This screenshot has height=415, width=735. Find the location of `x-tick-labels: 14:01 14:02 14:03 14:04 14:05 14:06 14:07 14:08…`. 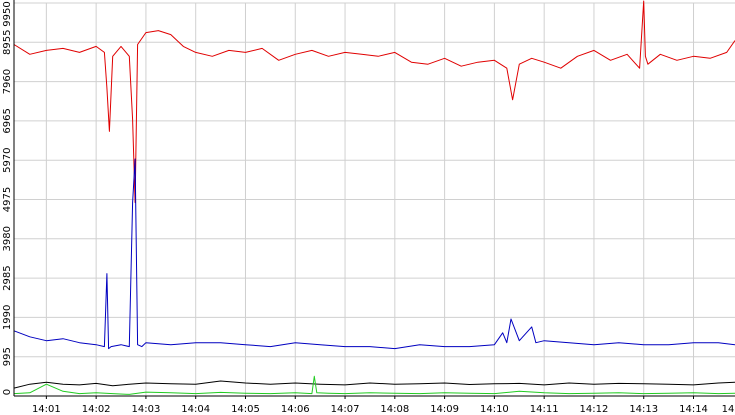

x-tick-labels: 14:01 14:02 14:03 14:04 14:05 14:06 14:07 14:08… is located at coordinates (383, 409).